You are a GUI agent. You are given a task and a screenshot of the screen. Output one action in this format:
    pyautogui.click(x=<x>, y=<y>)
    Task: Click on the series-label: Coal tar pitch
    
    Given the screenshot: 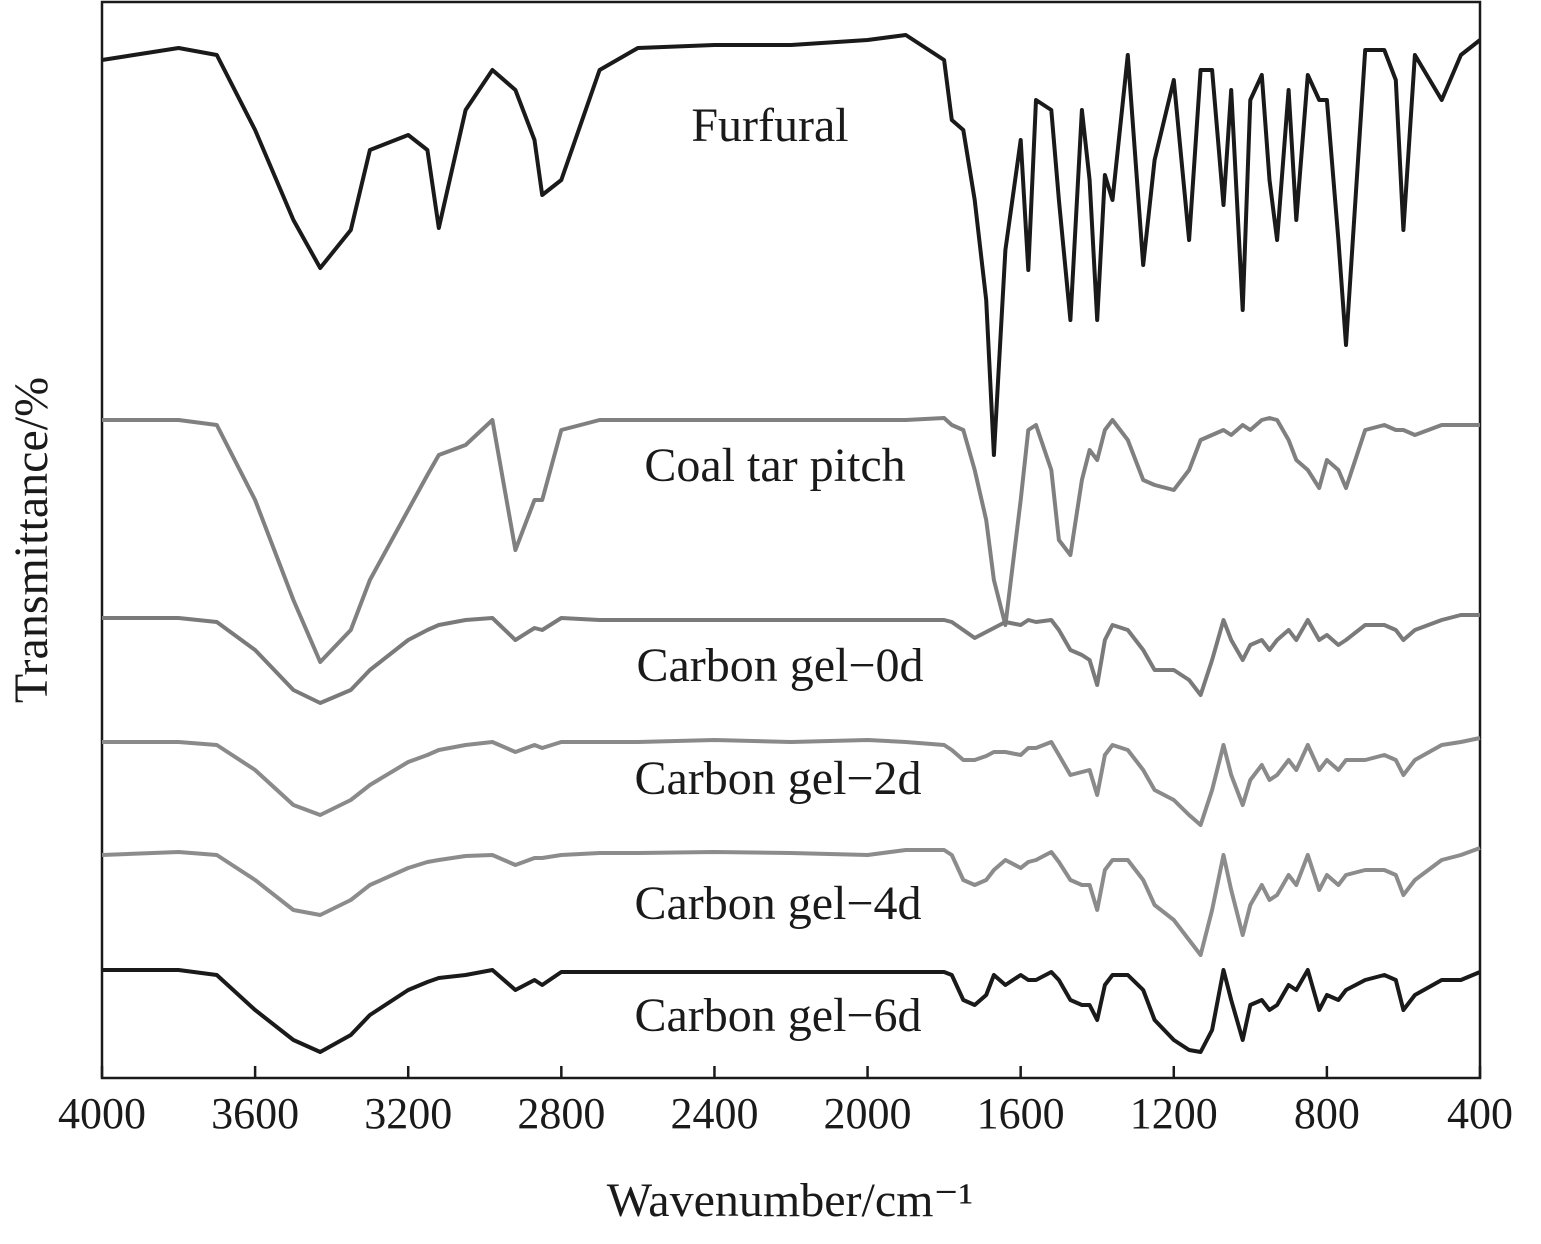 What is the action you would take?
    pyautogui.click(x=774, y=465)
    